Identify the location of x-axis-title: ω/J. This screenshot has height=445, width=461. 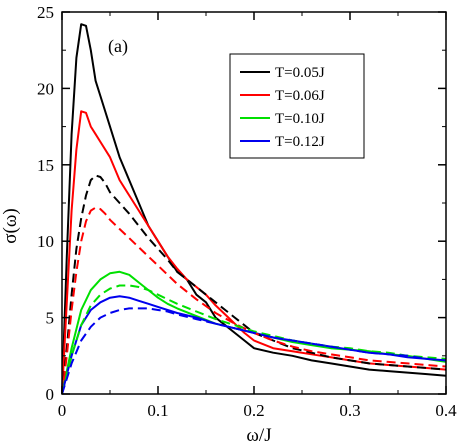
(258, 435).